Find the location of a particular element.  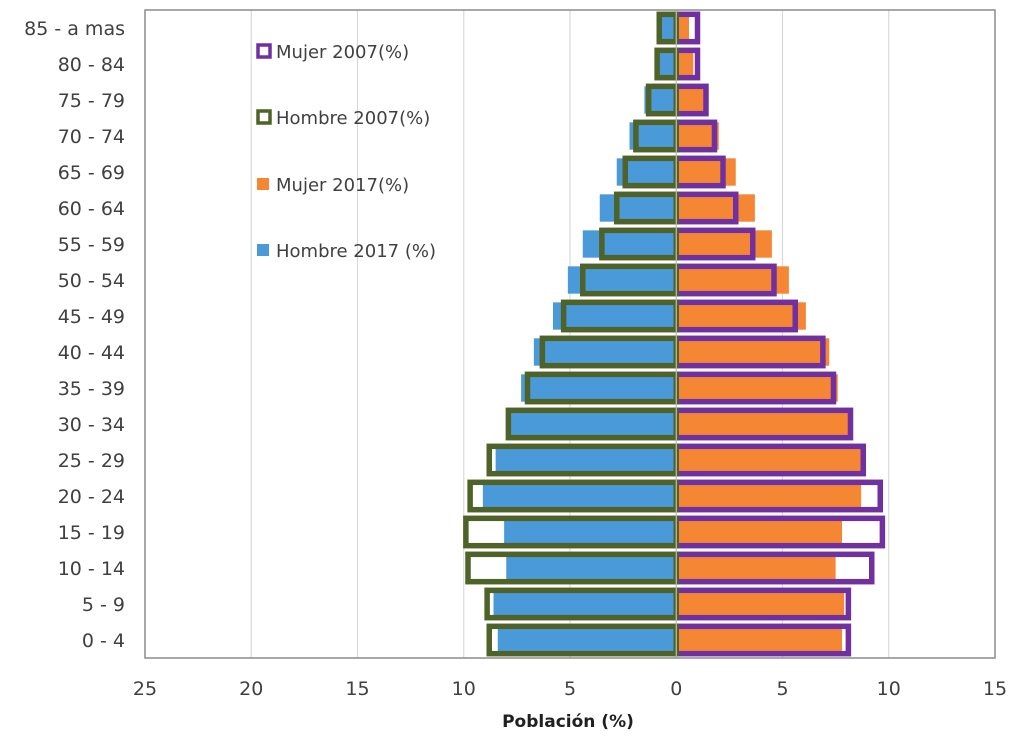

x-axis-title: Población (%) is located at coordinates (568, 722).